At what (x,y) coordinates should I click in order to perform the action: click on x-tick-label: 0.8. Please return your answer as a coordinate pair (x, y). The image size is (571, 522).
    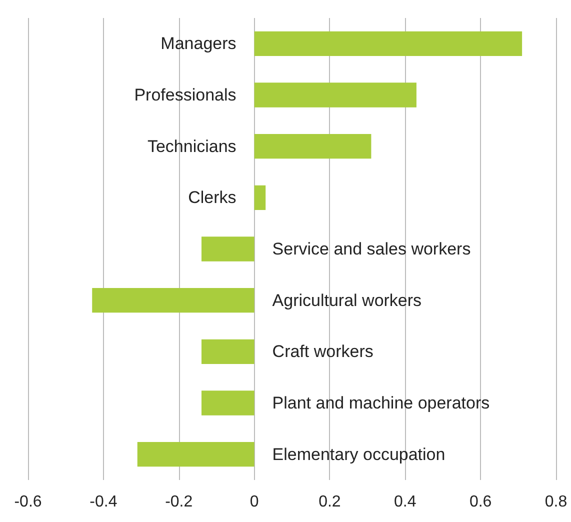
    Looking at the image, I should click on (556, 502).